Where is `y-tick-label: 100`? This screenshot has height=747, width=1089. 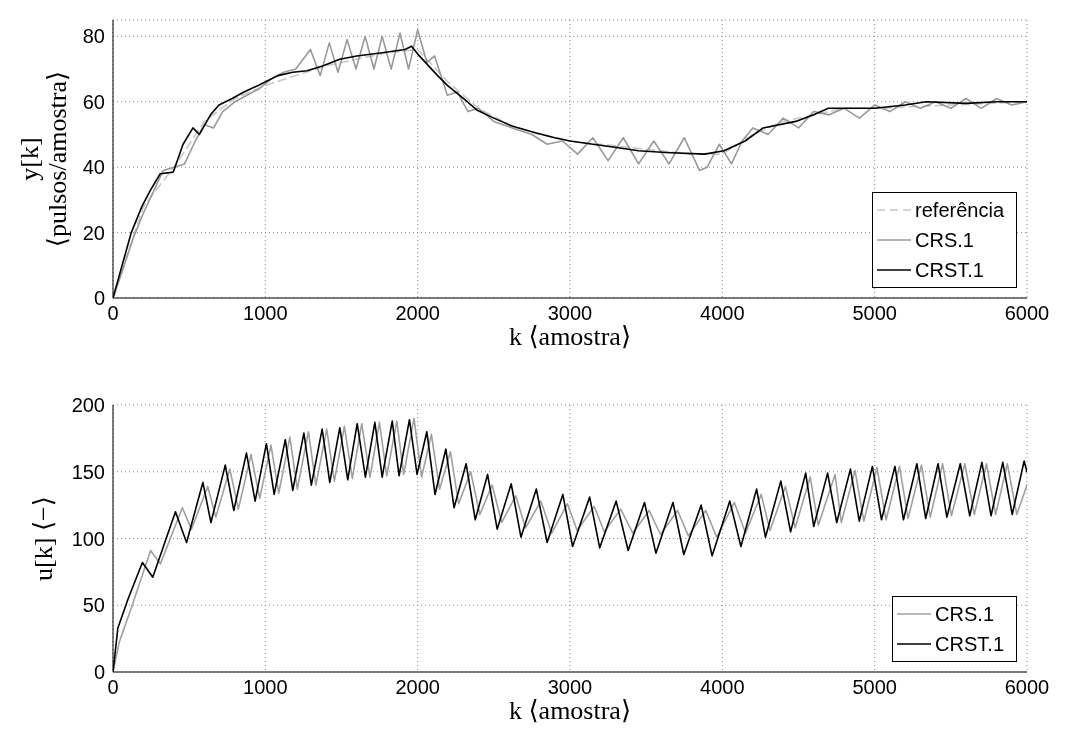 y-tick-label: 100 is located at coordinates (88, 538).